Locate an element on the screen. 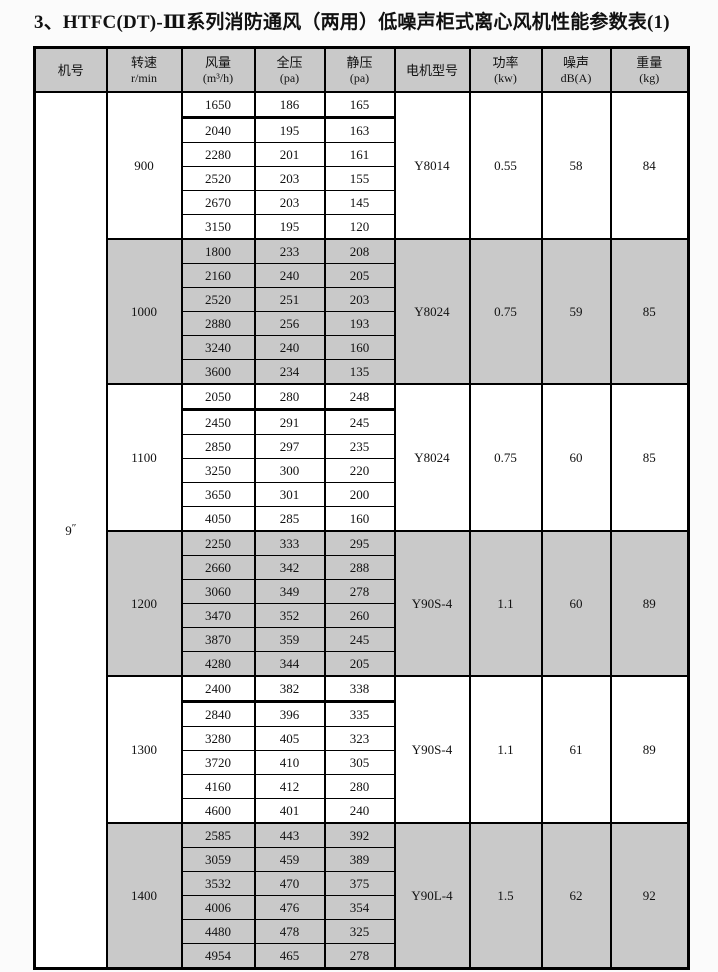 The height and width of the screenshot is (972, 718). table-row: 4006 476 354 is located at coordinates (362, 907).